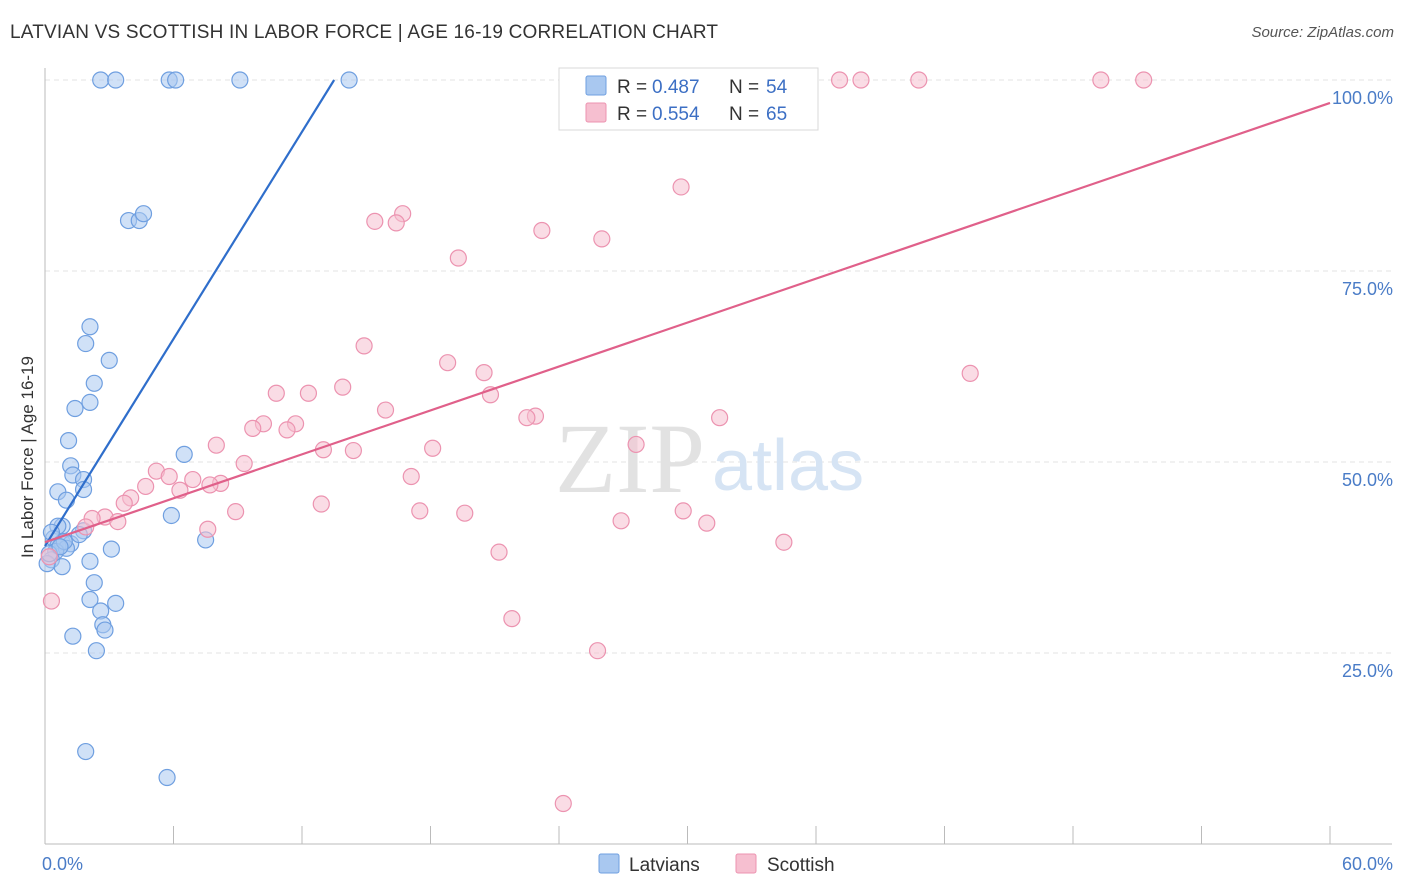 The image size is (1406, 892). What do you see at coordinates (1367, 289) in the screenshot?
I see `y-tick-label-75: 75.0%` at bounding box center [1367, 289].